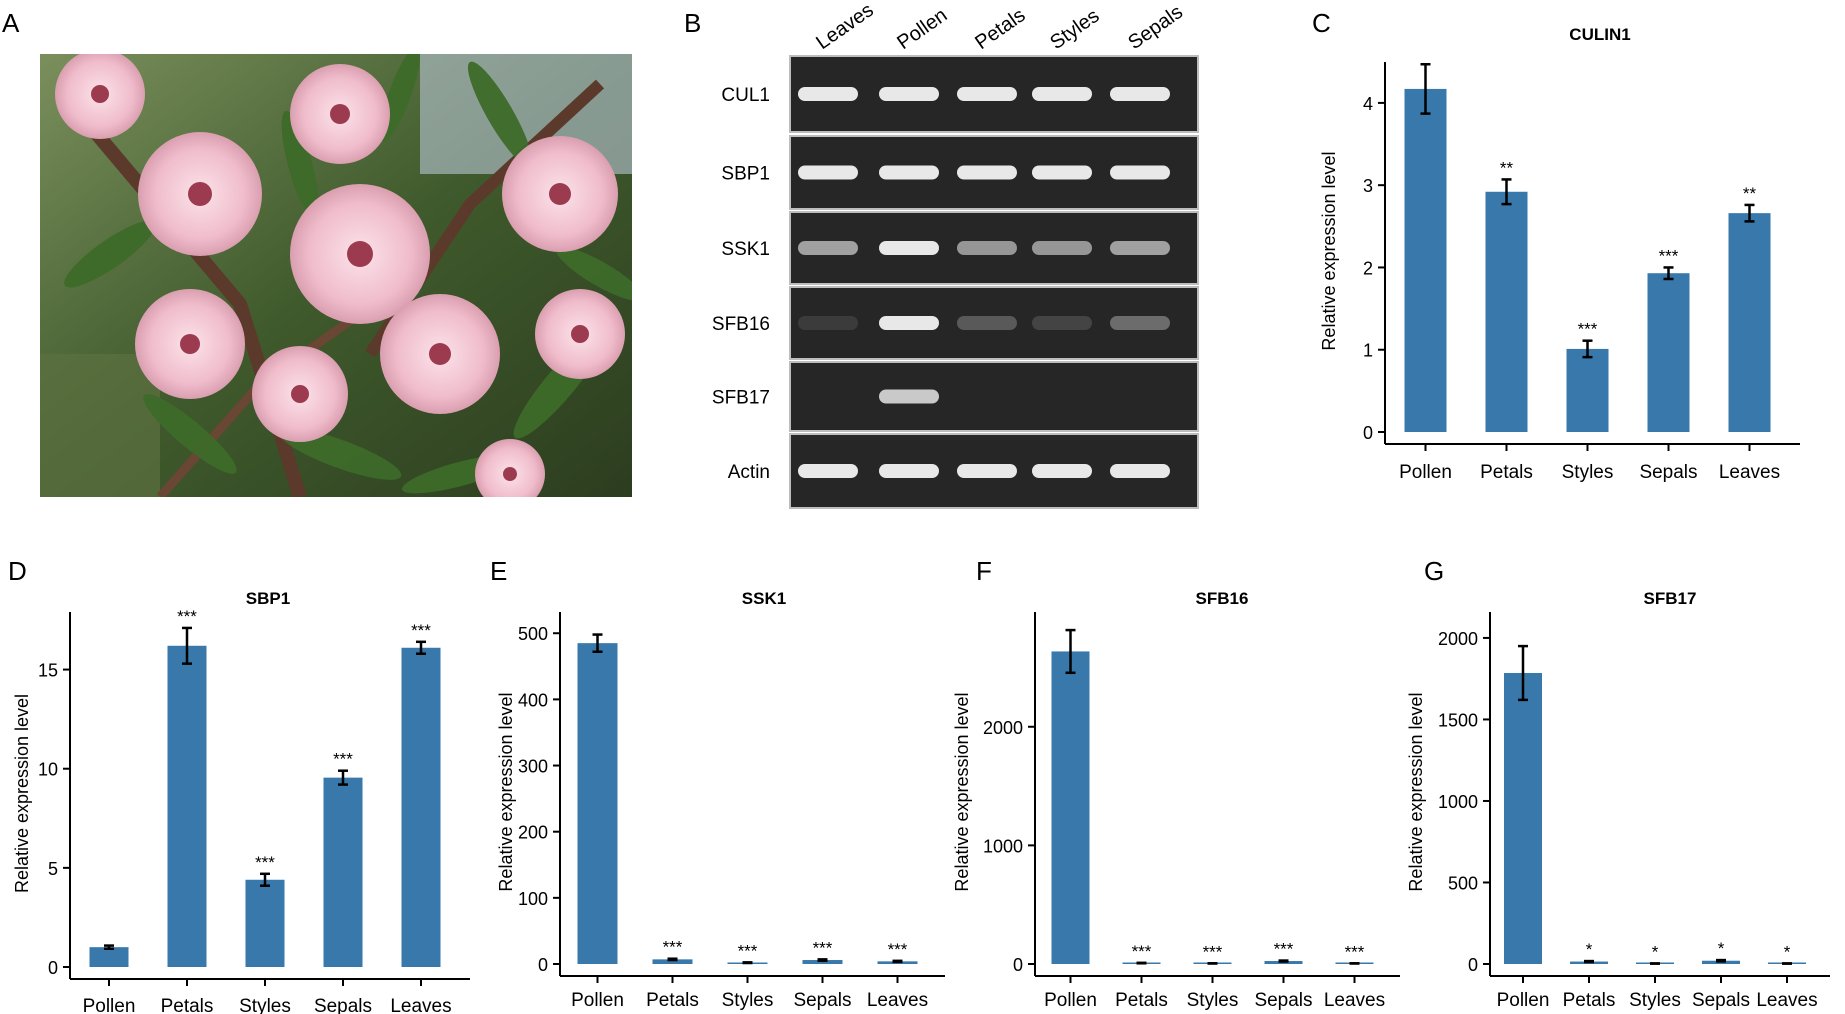 This screenshot has width=1845, height=1014. Describe the element at coordinates (533, 833) in the screenshot. I see `y-tick-label: 200` at that location.